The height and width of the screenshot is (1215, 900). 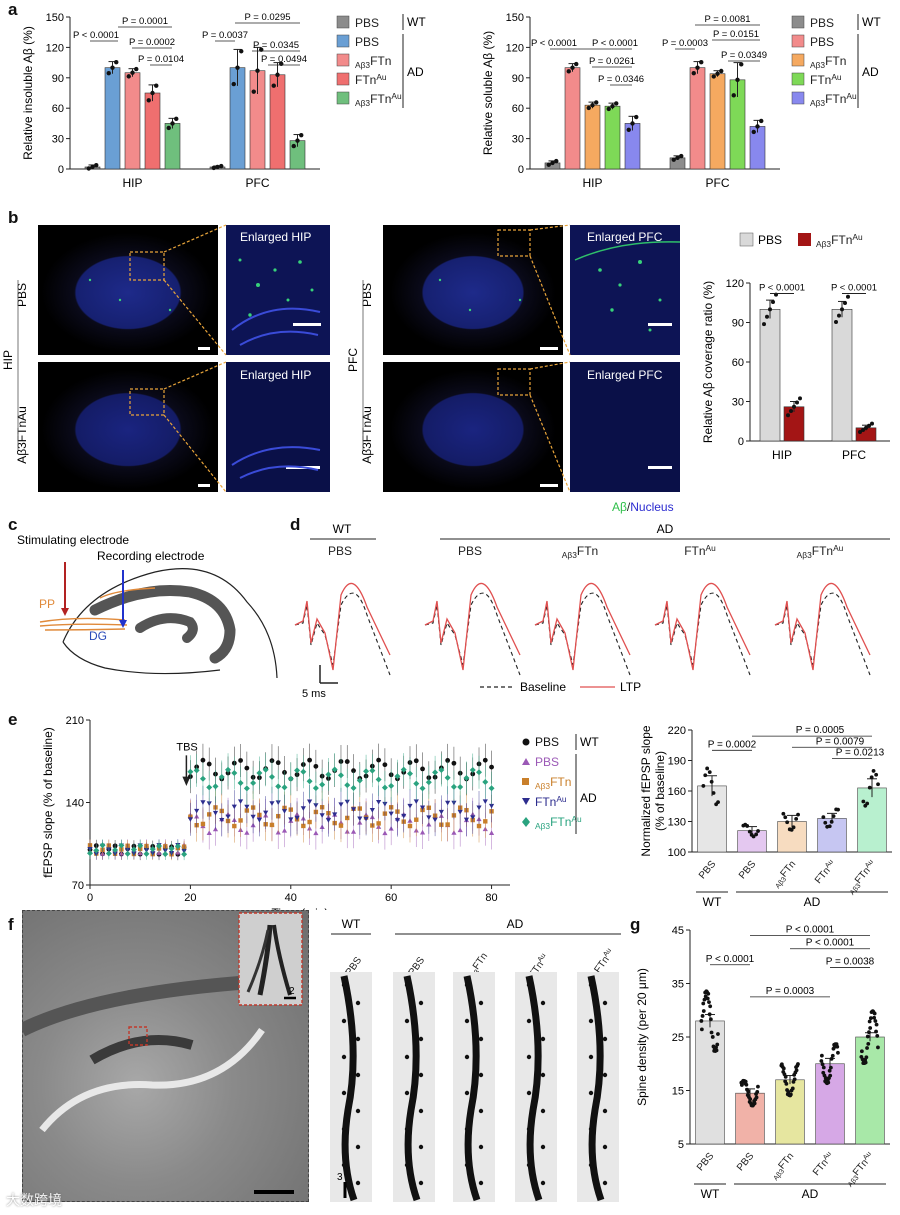 I want to click on group-label: PBS, so click(x=340, y=551).